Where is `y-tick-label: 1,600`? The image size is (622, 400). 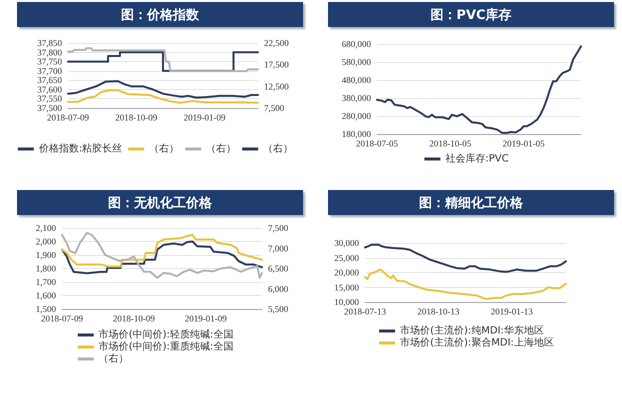
y-tick-label: 1,600 is located at coordinates (46, 295).